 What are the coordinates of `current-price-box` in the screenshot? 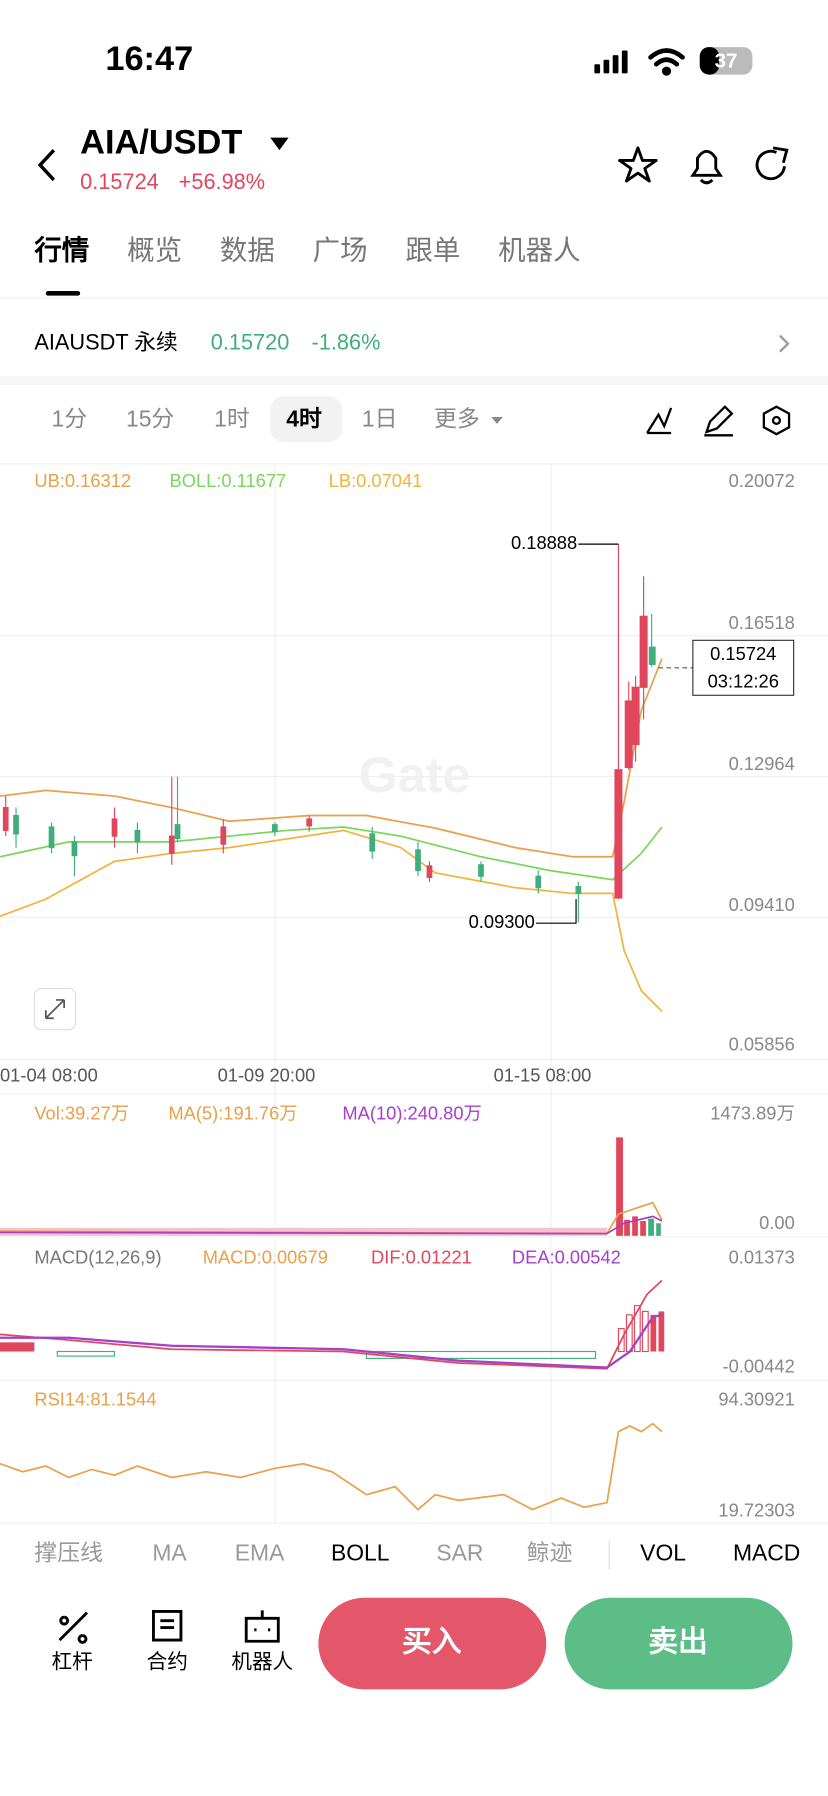 It's located at (743, 667).